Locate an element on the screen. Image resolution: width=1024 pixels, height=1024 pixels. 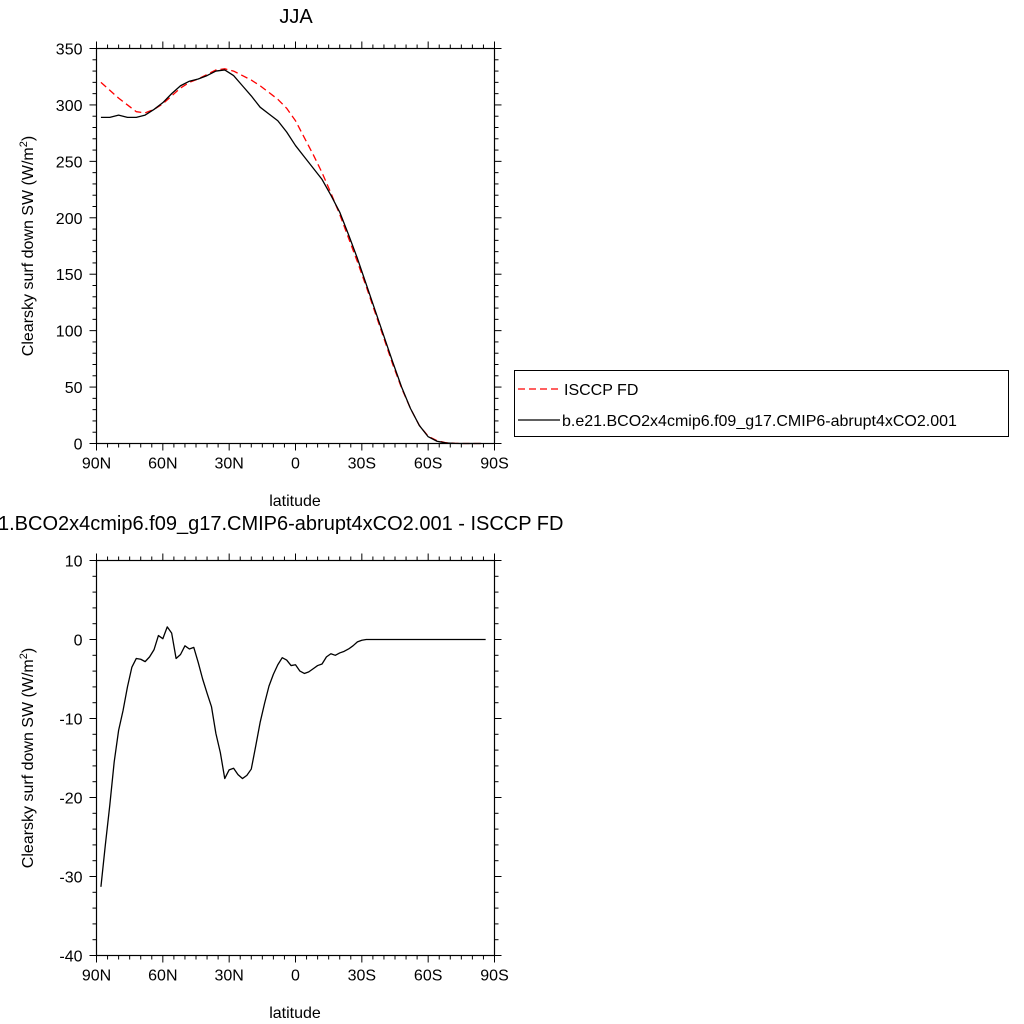
top-series-group is located at coordinates (291, 256).